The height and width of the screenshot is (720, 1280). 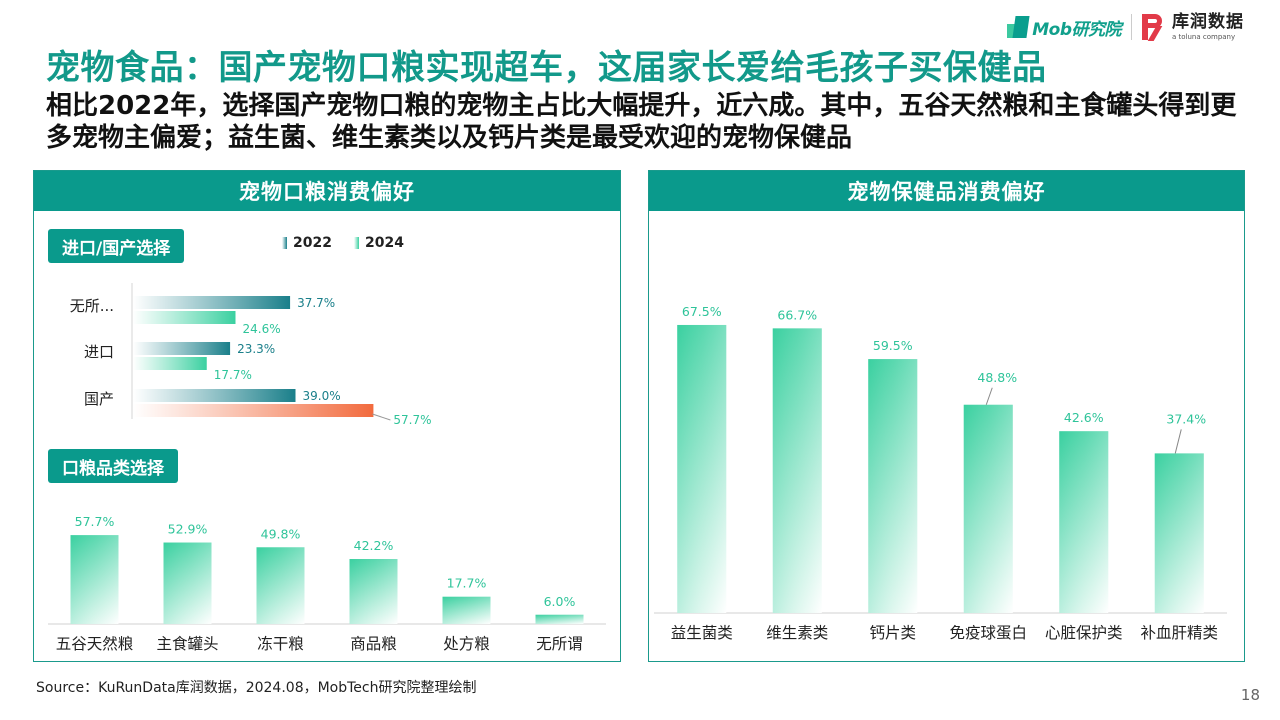 I want to click on supplement-value-label: 66.7%, so click(x=797, y=314).